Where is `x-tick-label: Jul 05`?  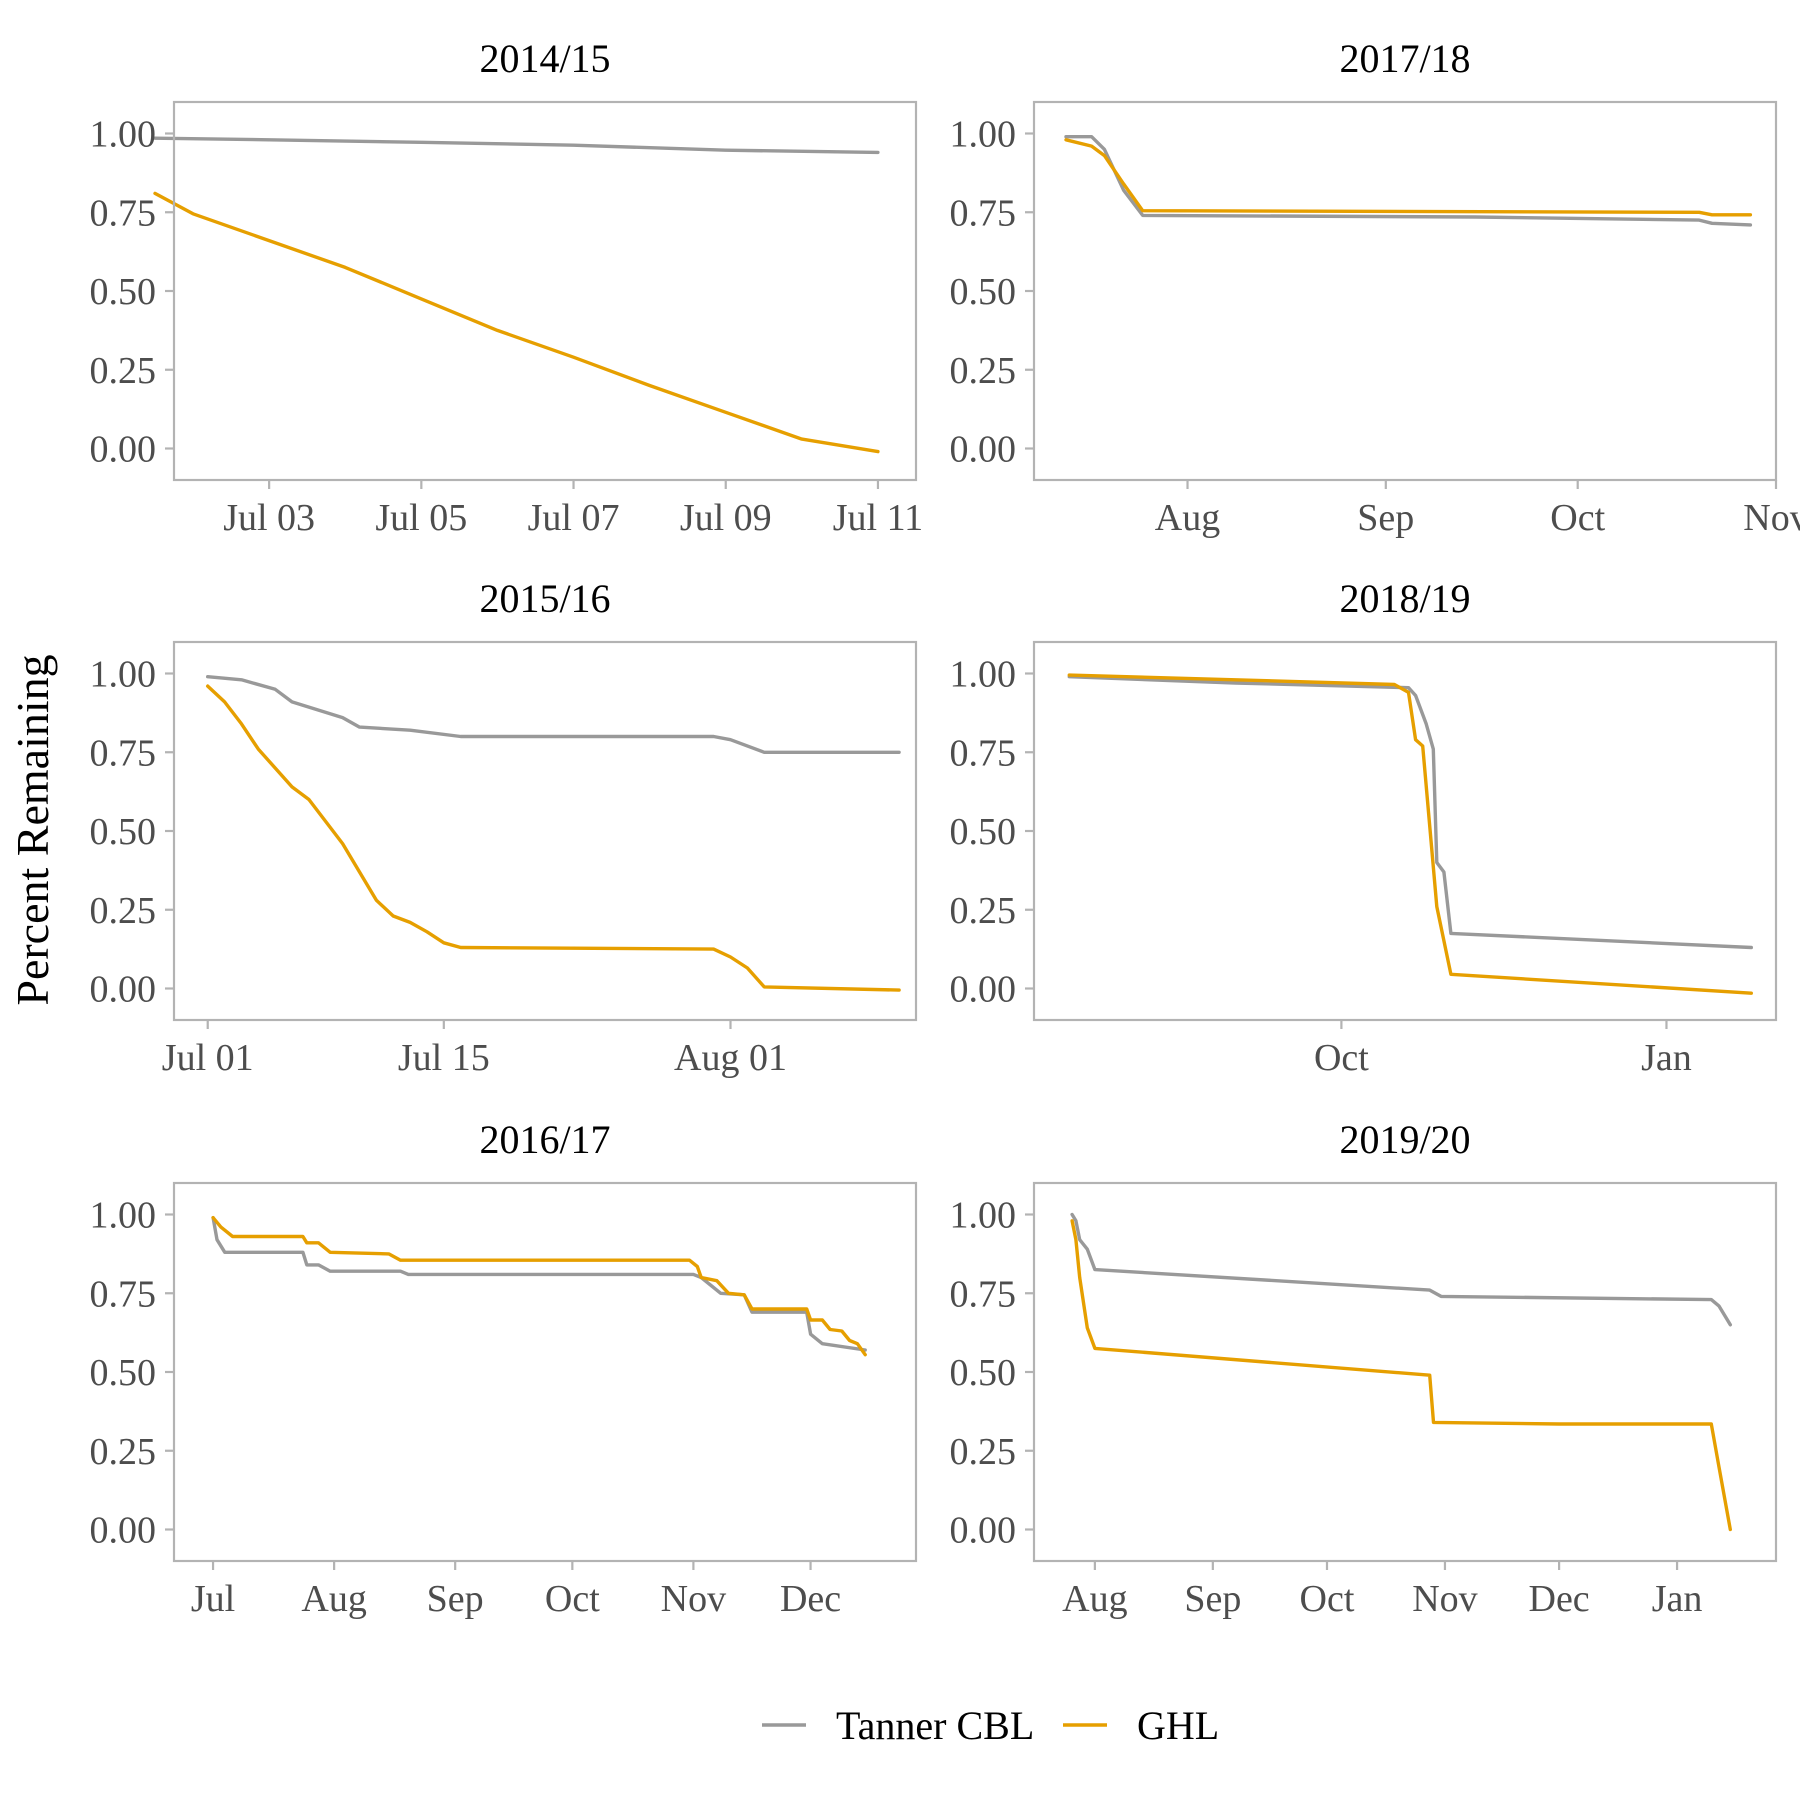 x-tick-label: Jul 05 is located at coordinates (421, 518).